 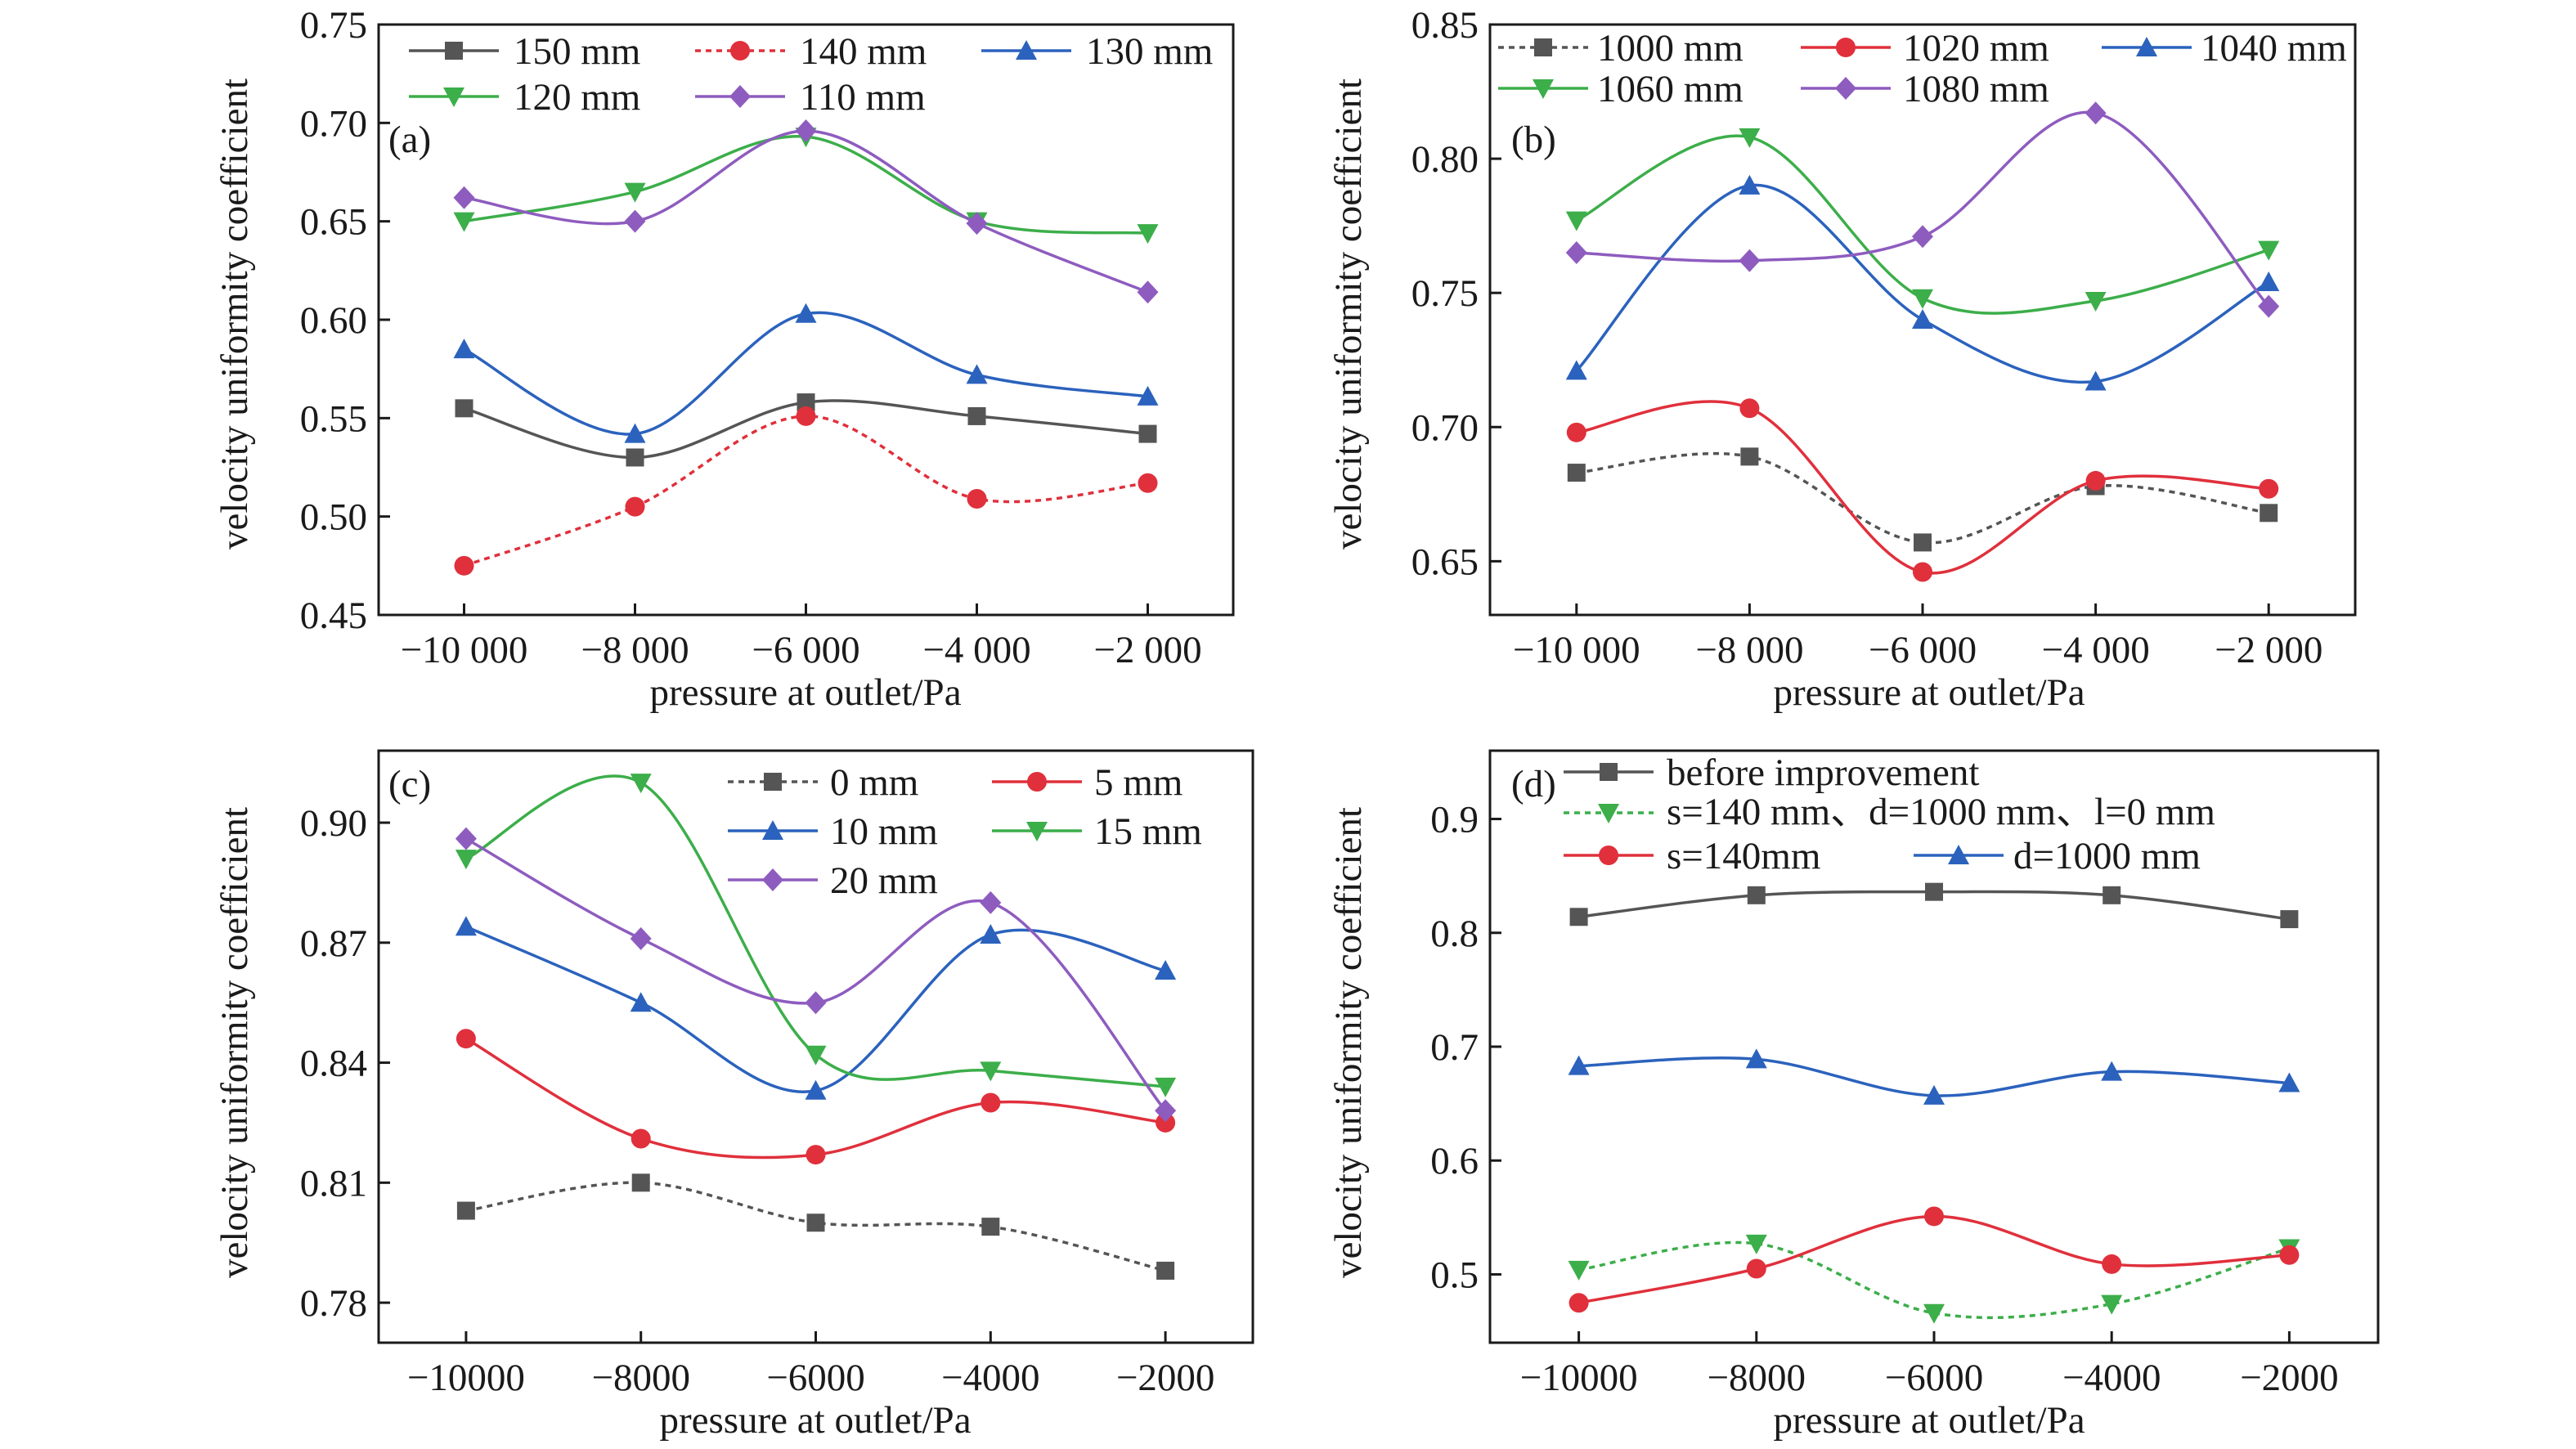 What do you see at coordinates (577, 51) in the screenshot?
I see `legend-label: 150 mm` at bounding box center [577, 51].